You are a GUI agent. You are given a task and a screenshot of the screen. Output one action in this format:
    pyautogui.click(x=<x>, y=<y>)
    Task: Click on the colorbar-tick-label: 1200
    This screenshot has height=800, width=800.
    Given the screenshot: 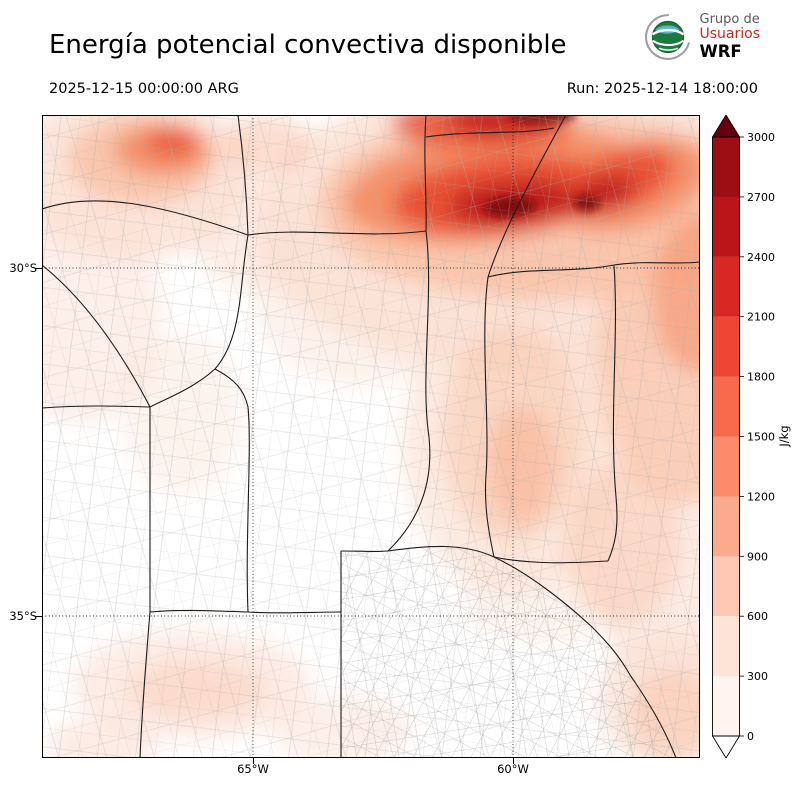 What is the action you would take?
    pyautogui.click(x=761, y=496)
    